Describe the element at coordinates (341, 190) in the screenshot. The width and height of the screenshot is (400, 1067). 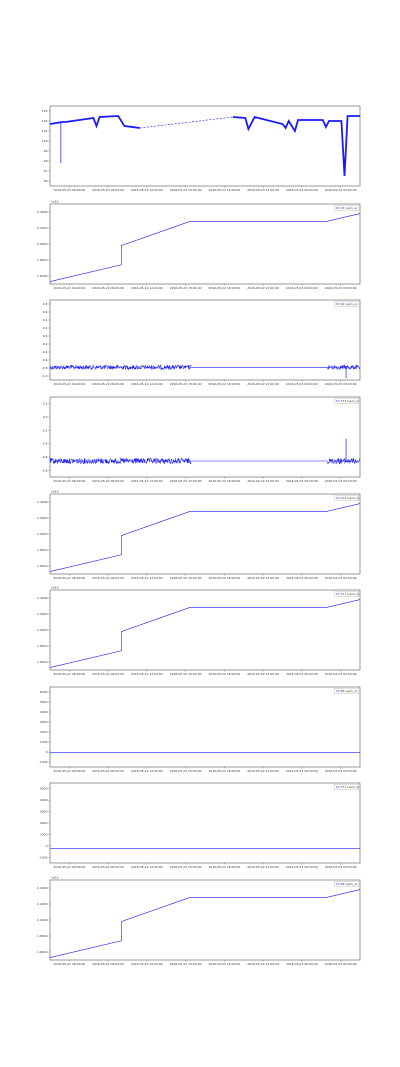
I see `x-tick-label: 2016-05-24 03:00:00` at that location.